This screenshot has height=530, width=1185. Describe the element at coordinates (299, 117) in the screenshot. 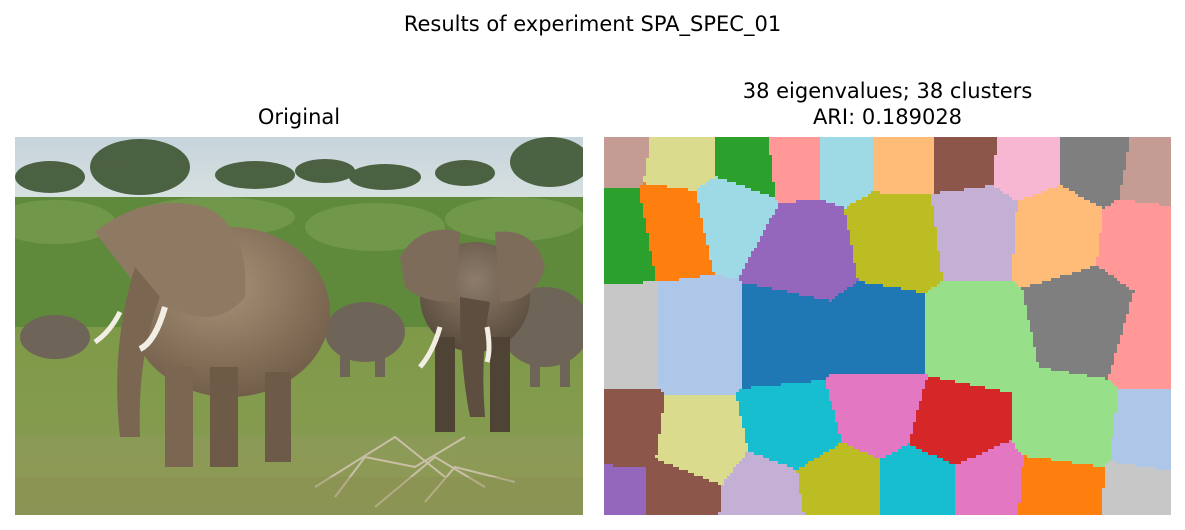

I see `original-panel-title: Original` at that location.